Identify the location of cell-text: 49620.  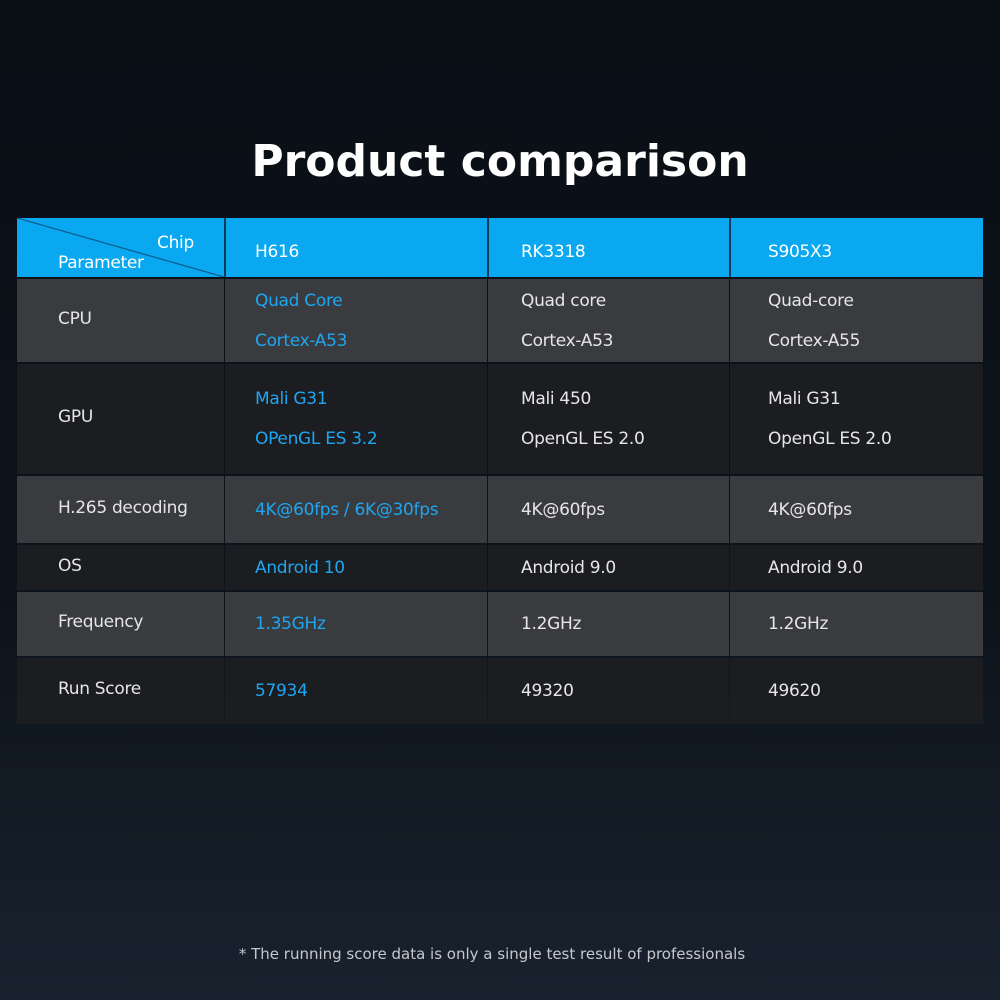
(794, 691).